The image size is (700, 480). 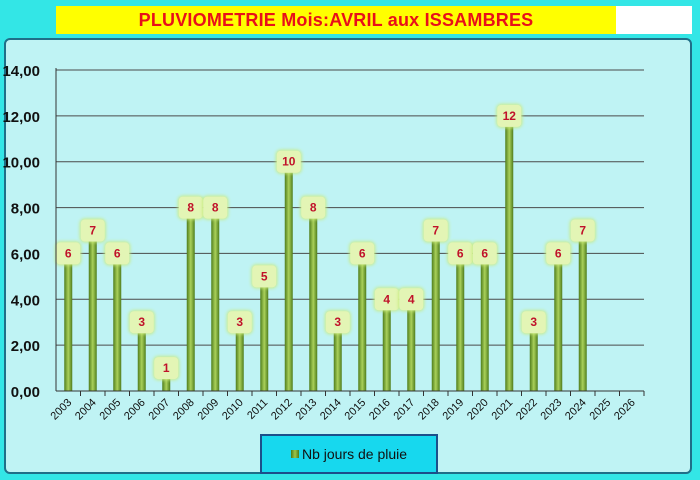 What do you see at coordinates (654, 20) in the screenshot?
I see `title-spacer` at bounding box center [654, 20].